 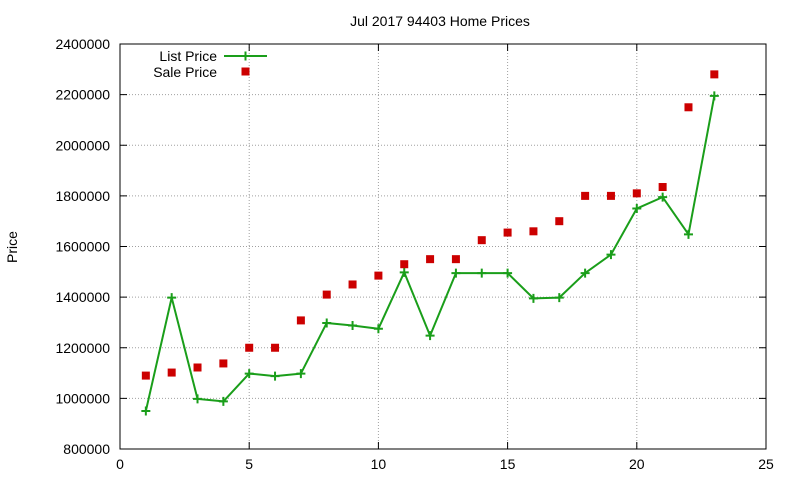 I want to click on legend-label-sale-price: Sale Price, so click(x=185, y=72).